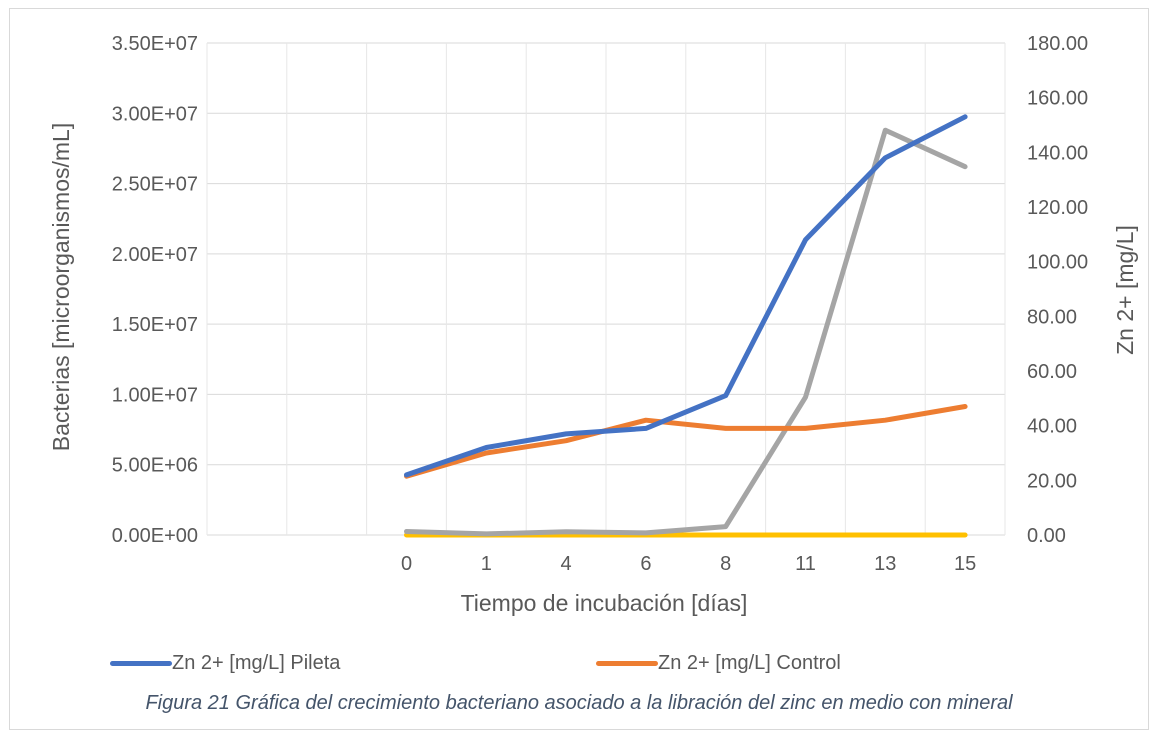  What do you see at coordinates (155, 466) in the screenshot?
I see `left-tick-label: 5.00E+06` at bounding box center [155, 466].